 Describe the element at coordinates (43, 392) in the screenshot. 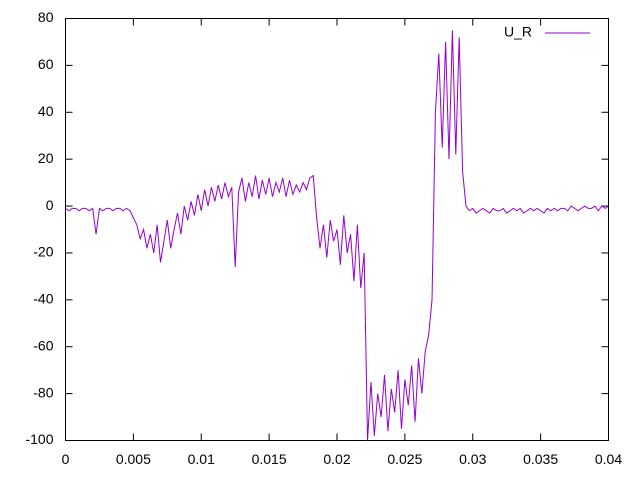

I see `y-tick-label: -80` at that location.